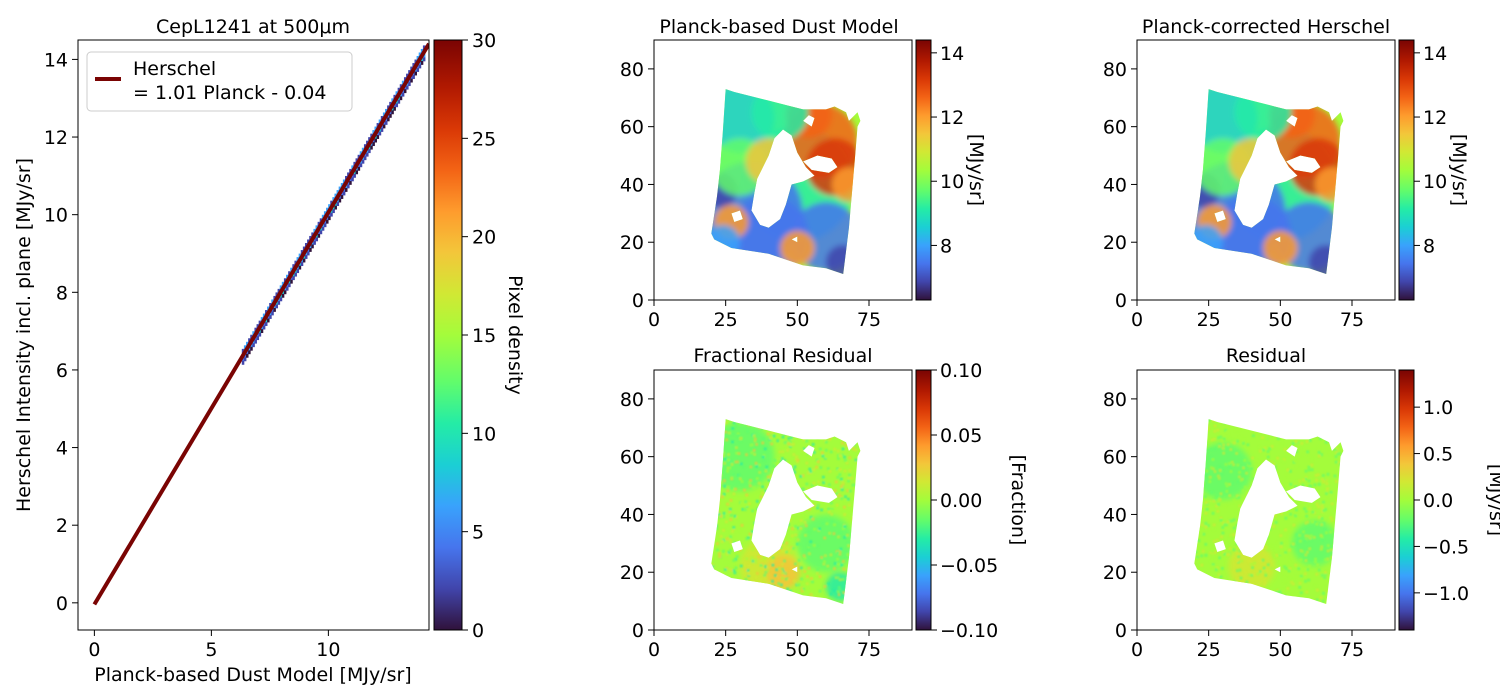 This screenshot has height=700, width=1500. What do you see at coordinates (1438, 408) in the screenshot?
I see `colorbar-tick-label: 1.0` at bounding box center [1438, 408].